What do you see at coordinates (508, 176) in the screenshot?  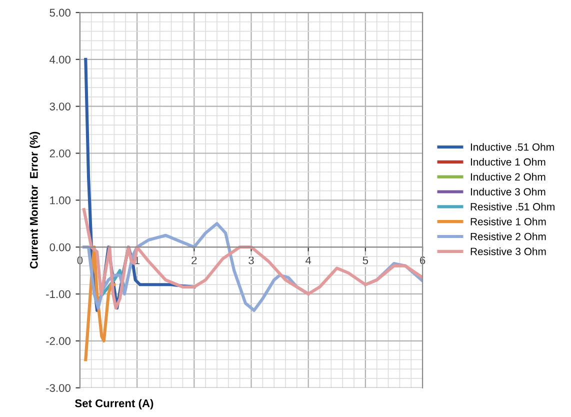 I see `legend-label: Inductive 2 Ohm` at bounding box center [508, 176].